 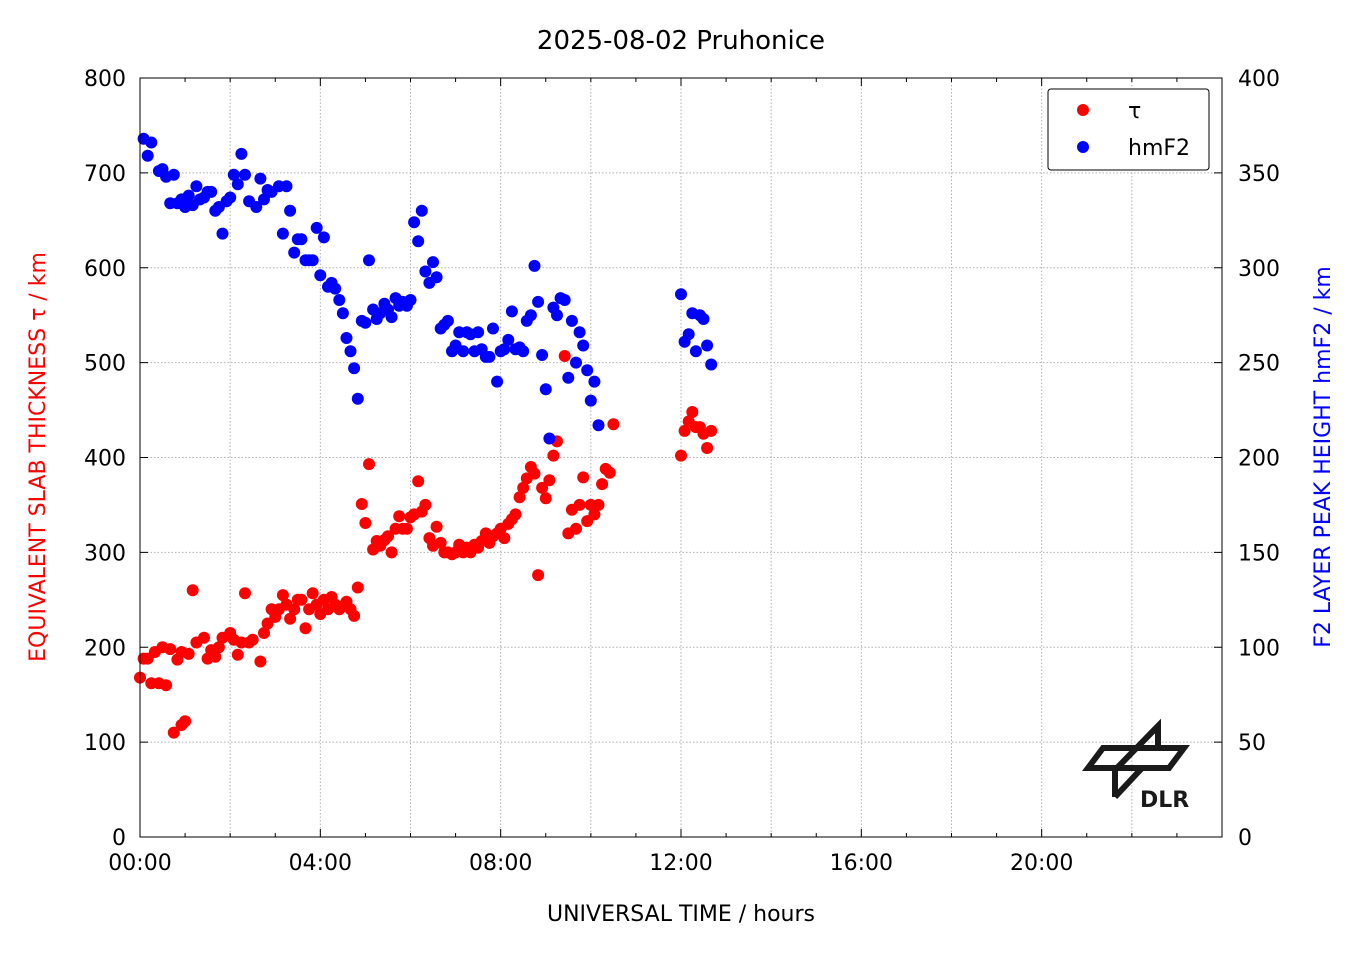 What do you see at coordinates (1259, 553) in the screenshot?
I see `y-right-tick-label: 150` at bounding box center [1259, 553].